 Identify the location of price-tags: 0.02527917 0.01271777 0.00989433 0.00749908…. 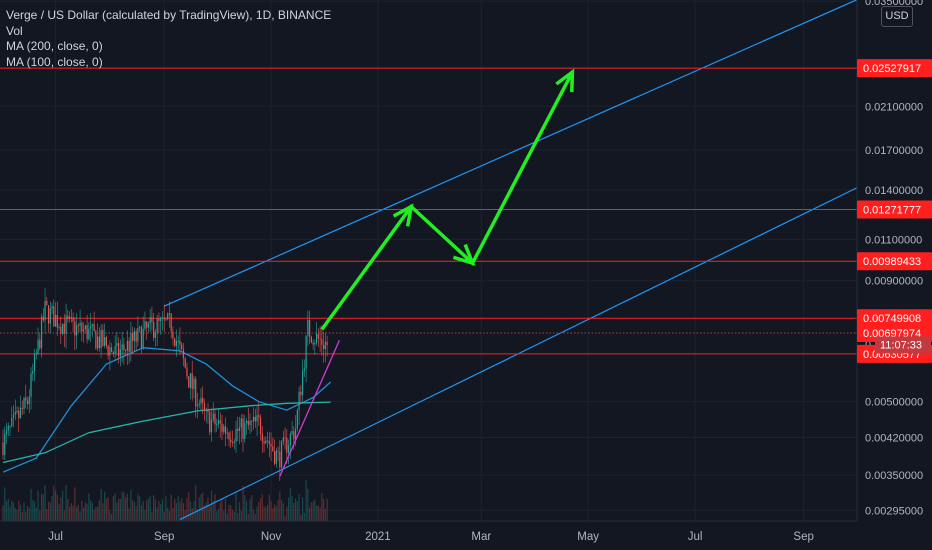
(894, 211).